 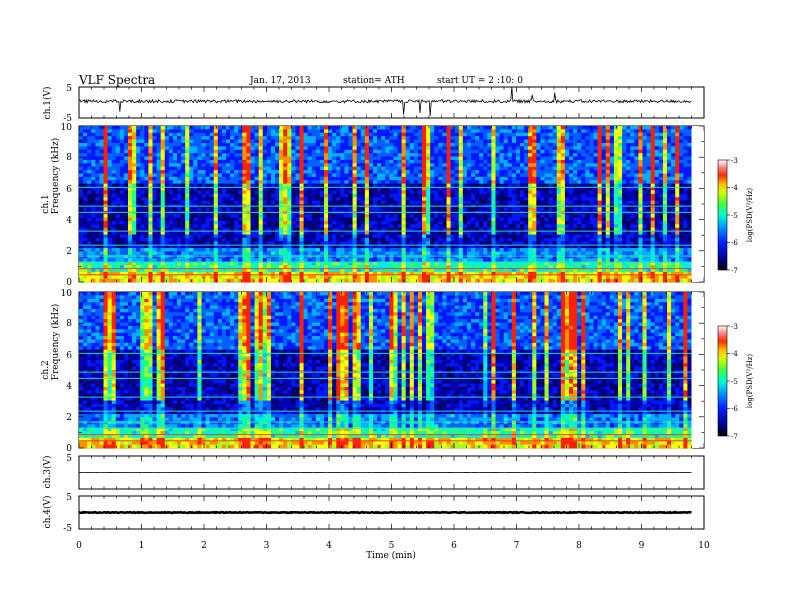 I want to click on ch2-spec-ytick-8: 8, so click(x=69, y=324).